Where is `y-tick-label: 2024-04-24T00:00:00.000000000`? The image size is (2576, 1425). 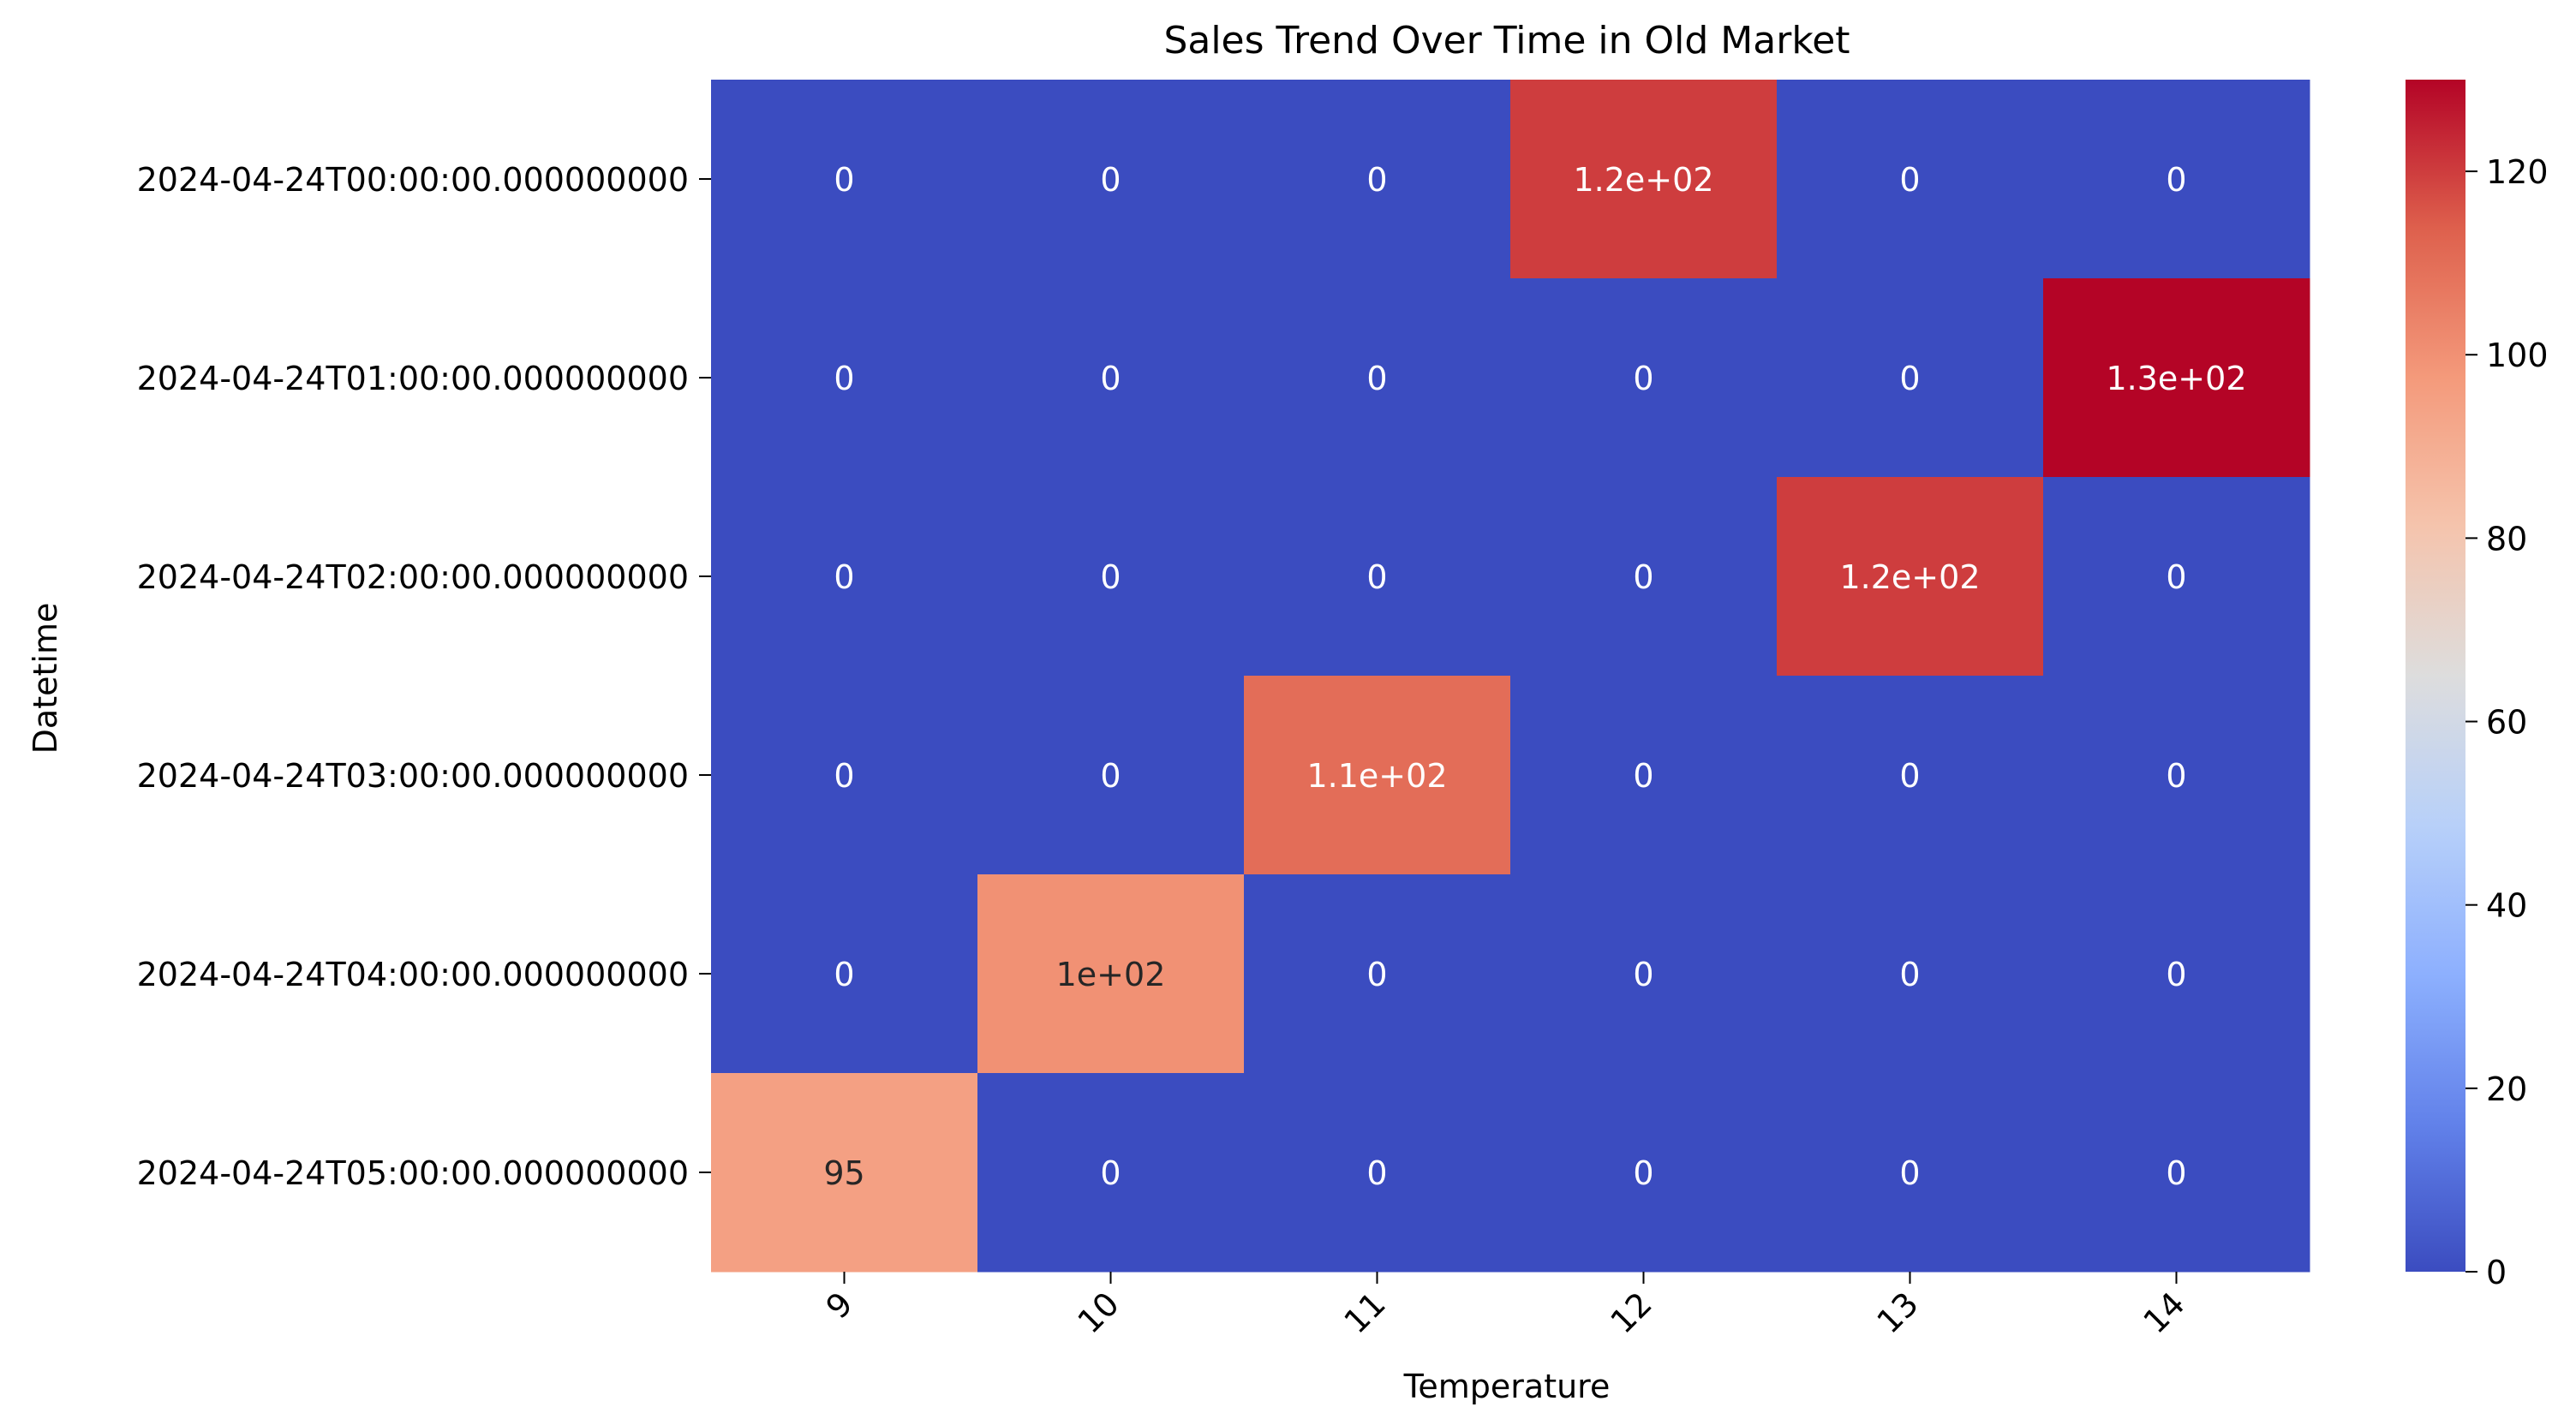
y-tick-label: 2024-04-24T00:00:00.000000000 is located at coordinates (413, 180).